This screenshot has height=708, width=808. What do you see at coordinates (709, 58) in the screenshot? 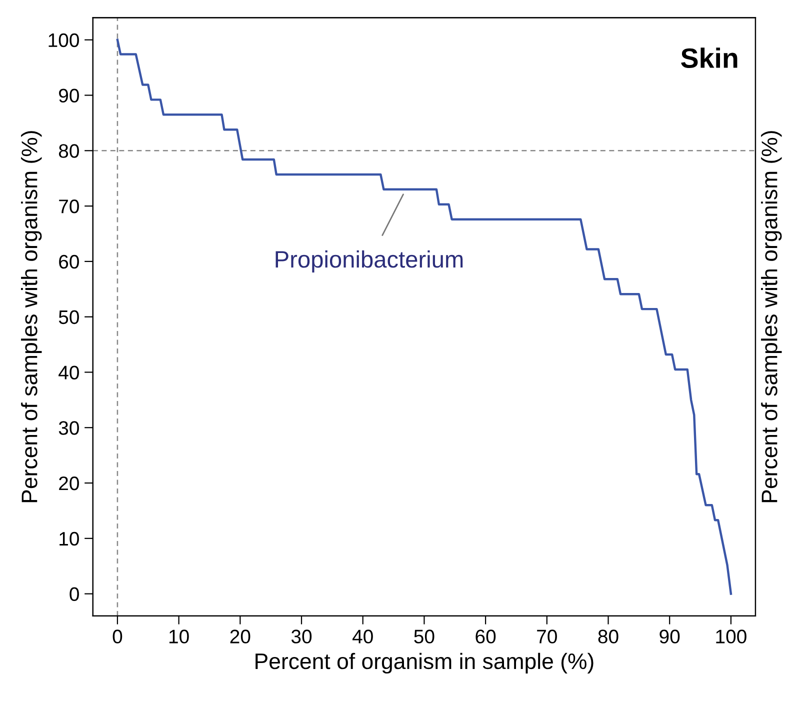
I see `text: Skin` at bounding box center [709, 58].